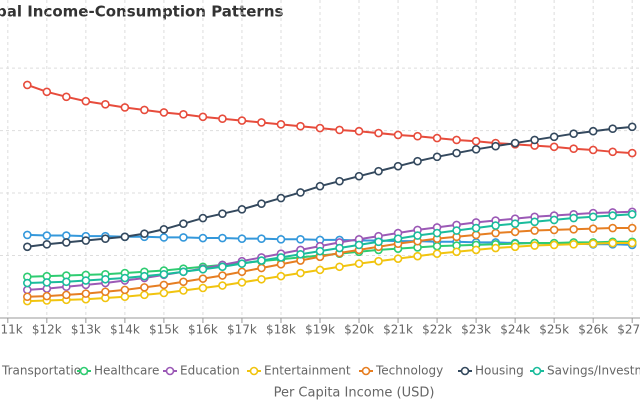 The width and height of the screenshot is (640, 400). I want to click on x-tick-label: $14k, so click(125, 330).